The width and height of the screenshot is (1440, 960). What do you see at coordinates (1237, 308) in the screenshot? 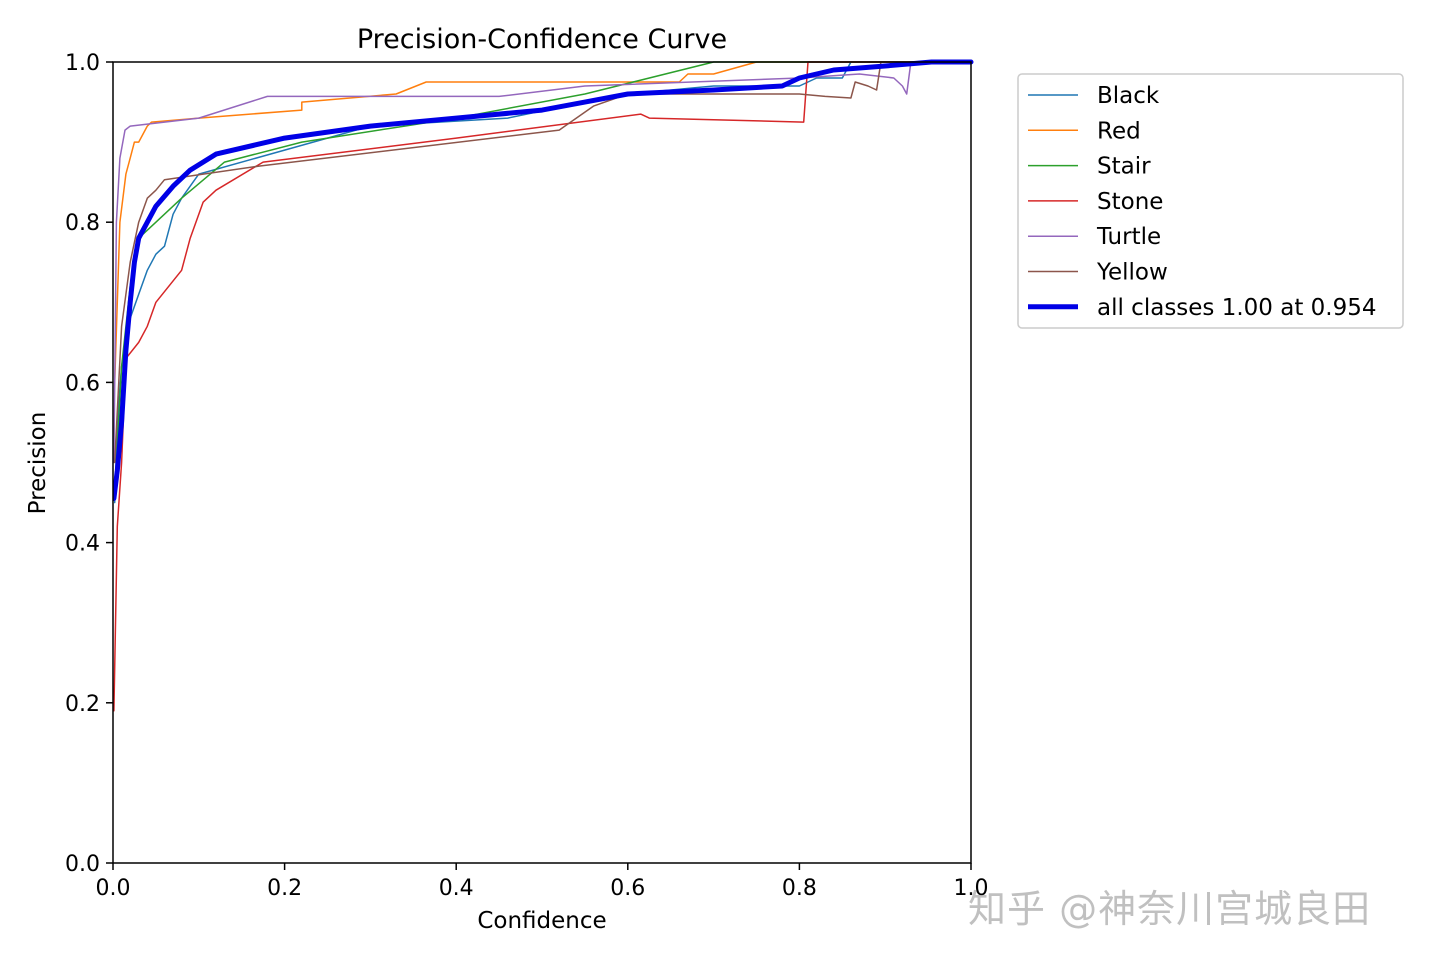
I see `legend-label: all classes 1.00 at 0.954` at bounding box center [1237, 308].